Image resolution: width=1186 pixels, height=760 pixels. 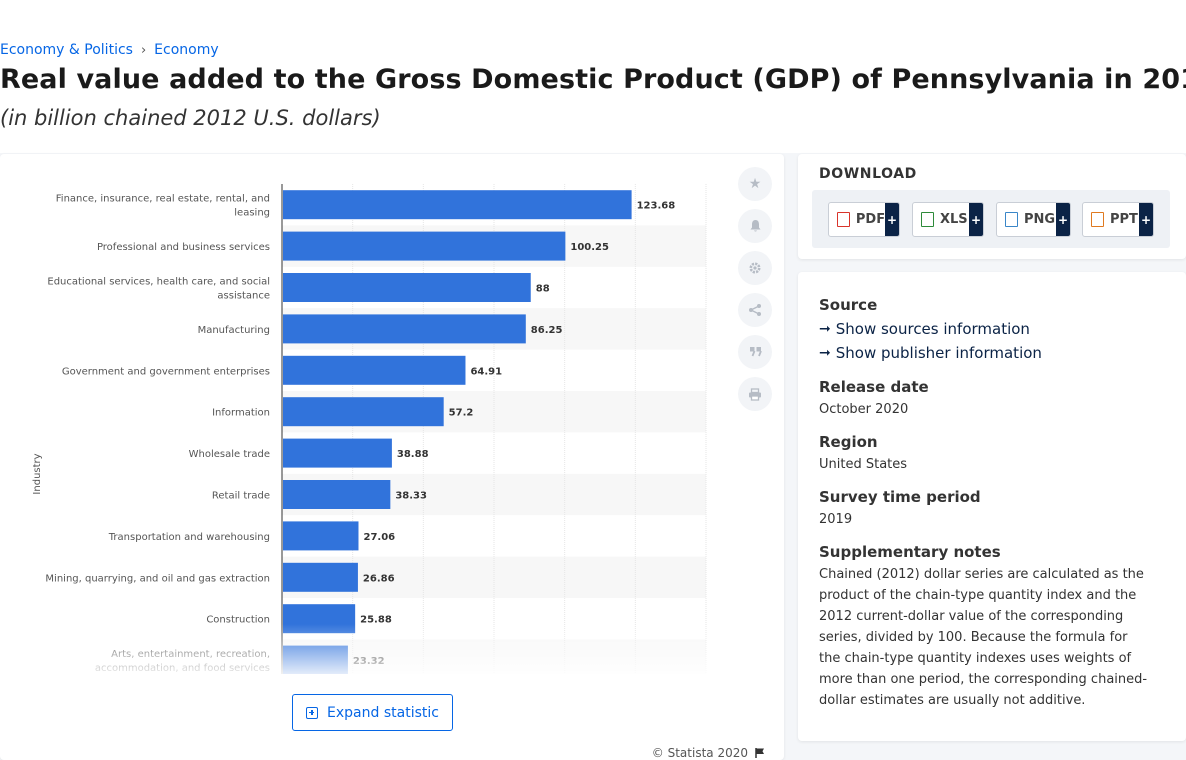 I want to click on download-card: DOWNLOAD PDF + XLS + PNG + PPT +, so click(x=992, y=206).